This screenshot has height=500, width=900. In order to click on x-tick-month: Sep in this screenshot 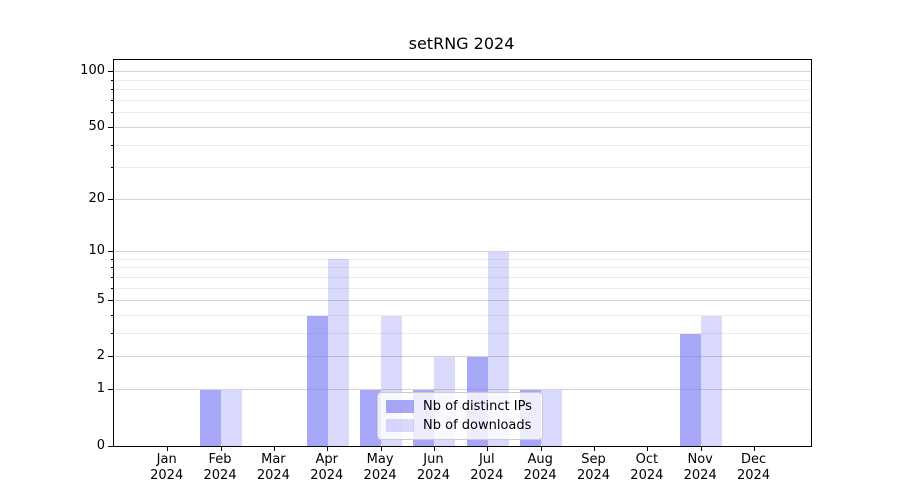, I will do `click(593, 459)`.